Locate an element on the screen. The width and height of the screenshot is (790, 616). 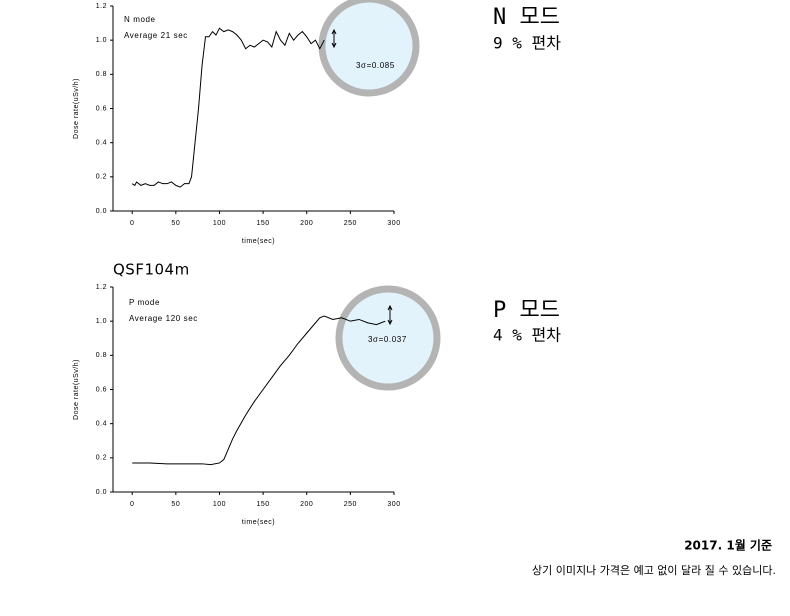
annotation: Average 21 sec is located at coordinates (156, 35).